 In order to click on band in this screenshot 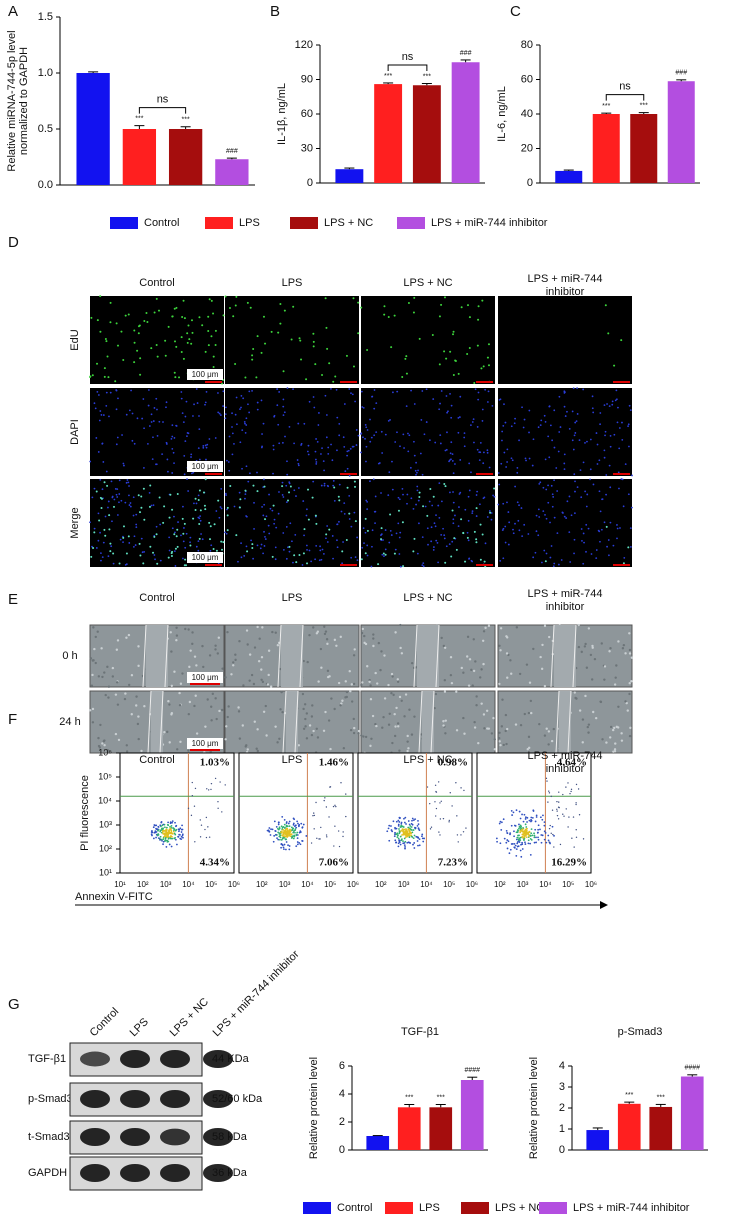, I will do `click(135, 1137)`.